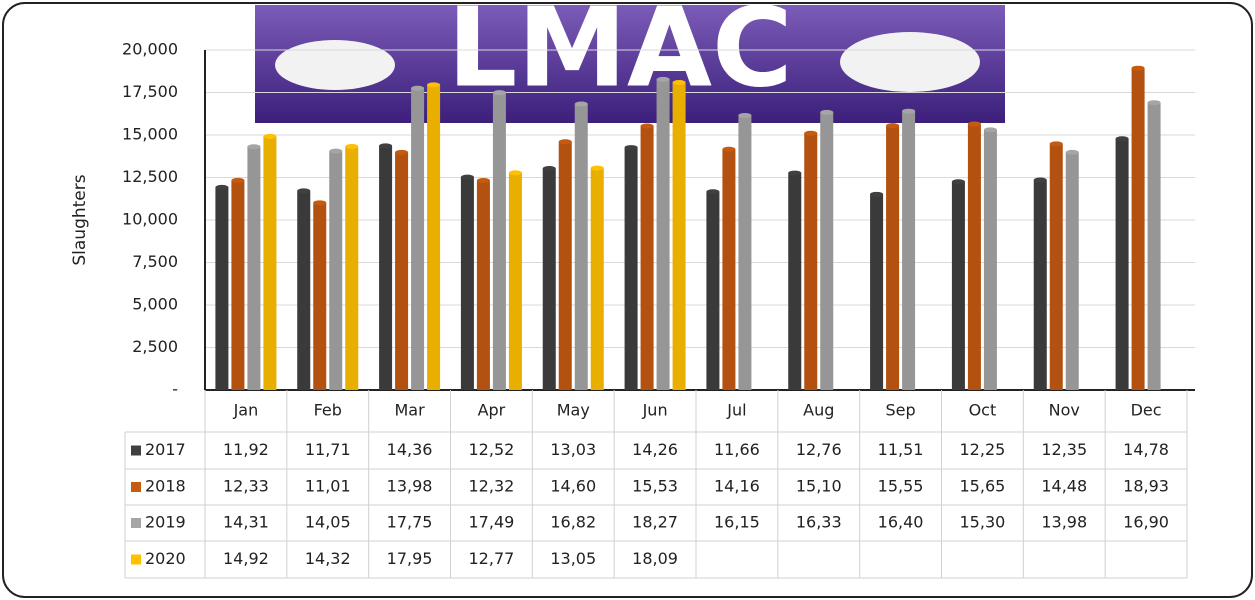 The height and width of the screenshot is (600, 1255). I want to click on table-value: 16,40, so click(901, 522).